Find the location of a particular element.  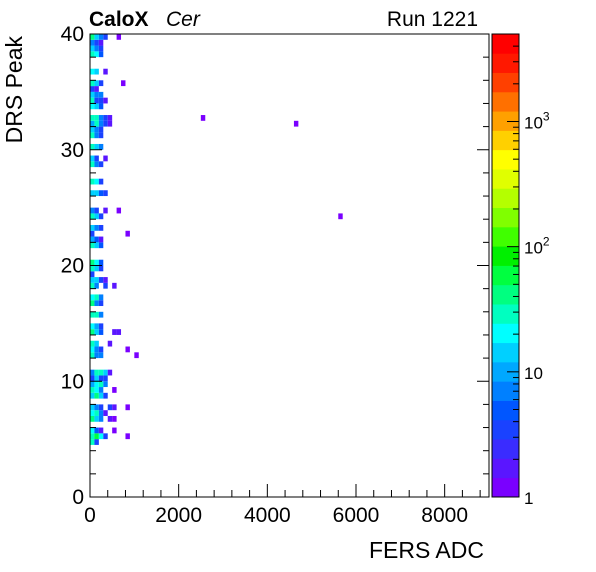

colorbar-tick-label: 10 is located at coordinates (533, 373).